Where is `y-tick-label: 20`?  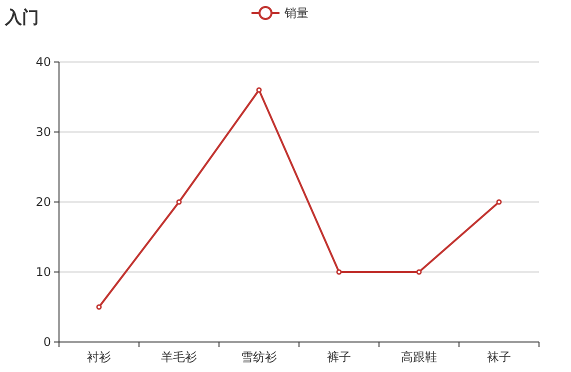 y-tick-label: 20 is located at coordinates (43, 202).